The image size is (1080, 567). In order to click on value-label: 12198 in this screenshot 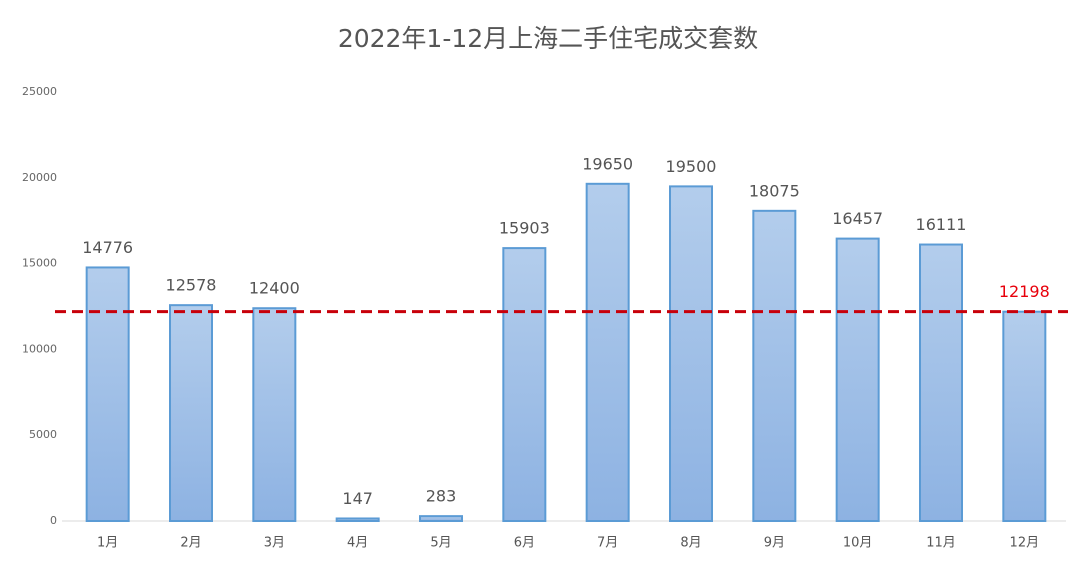, I will do `click(1024, 291)`.